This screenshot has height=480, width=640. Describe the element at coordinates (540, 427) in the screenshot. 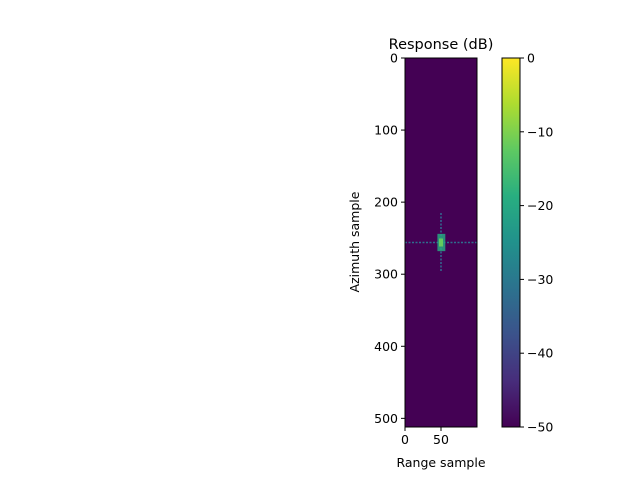

I see `colorbar-tick-label: −50` at that location.